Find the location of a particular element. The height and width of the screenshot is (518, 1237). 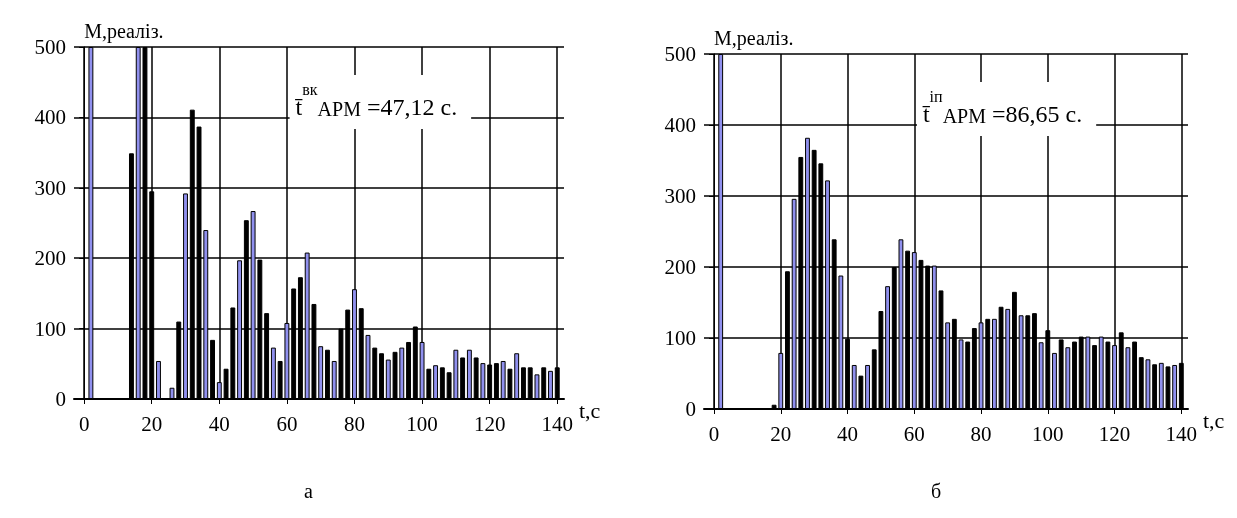

annotation: t̄вкАРМ =47,12 с. is located at coordinates (376, 100).